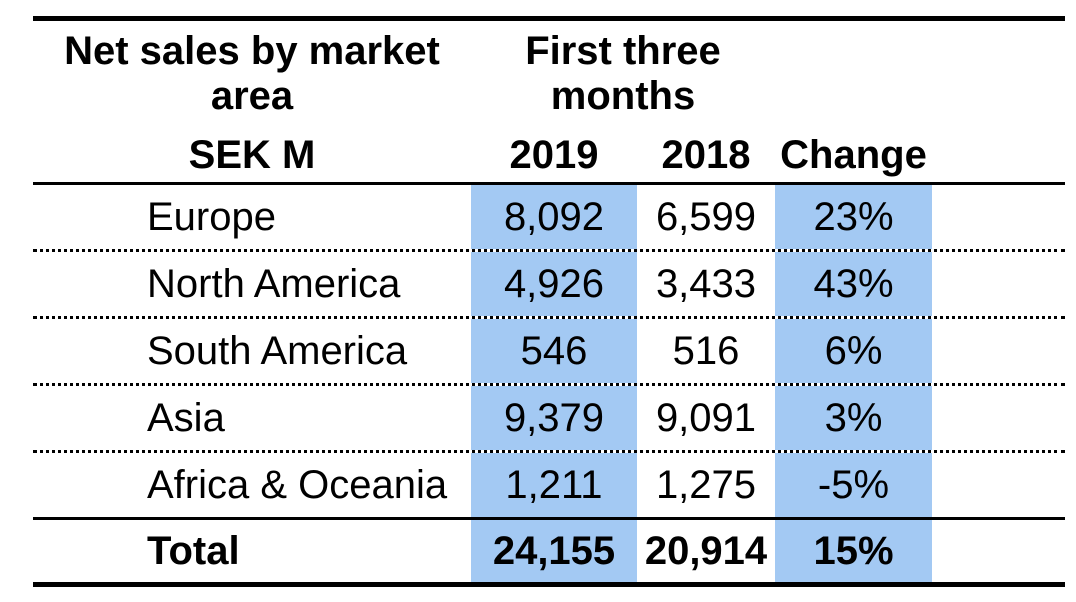 This screenshot has height=602, width=1076. Describe the element at coordinates (706, 155) in the screenshot. I see `column-header-2018: 2018` at that location.